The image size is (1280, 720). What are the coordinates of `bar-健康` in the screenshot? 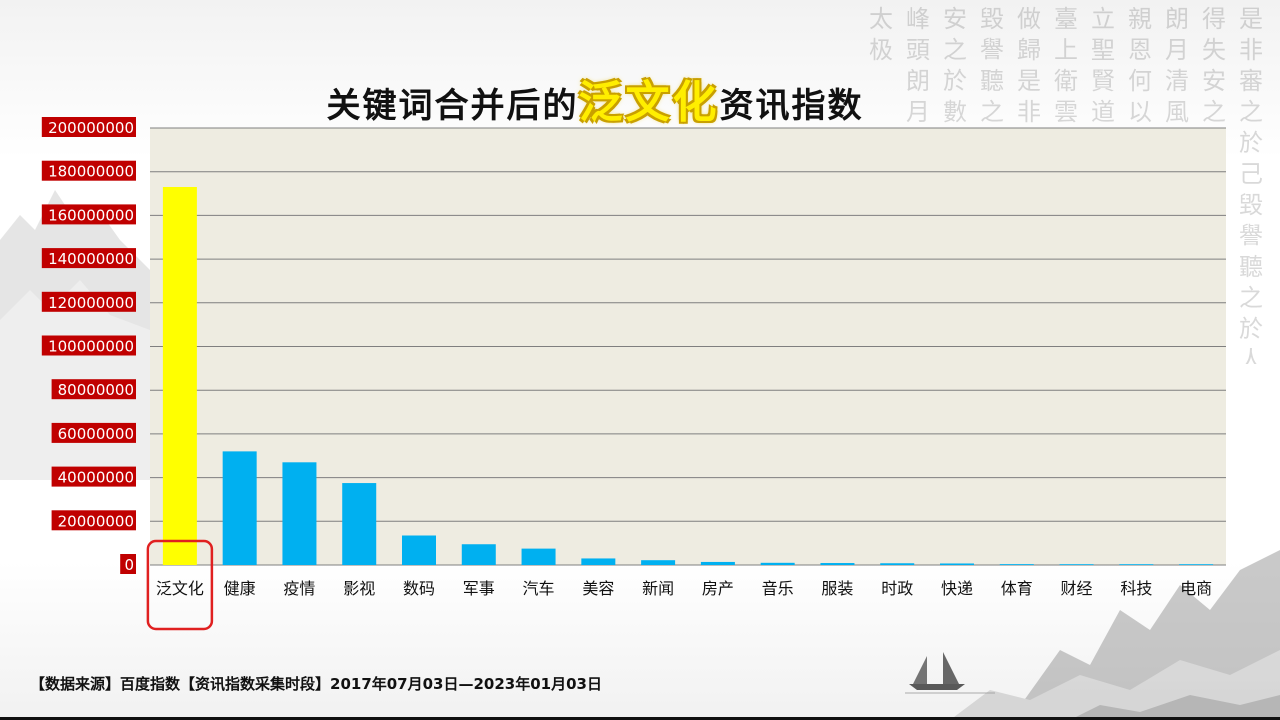 It's located at (239, 508).